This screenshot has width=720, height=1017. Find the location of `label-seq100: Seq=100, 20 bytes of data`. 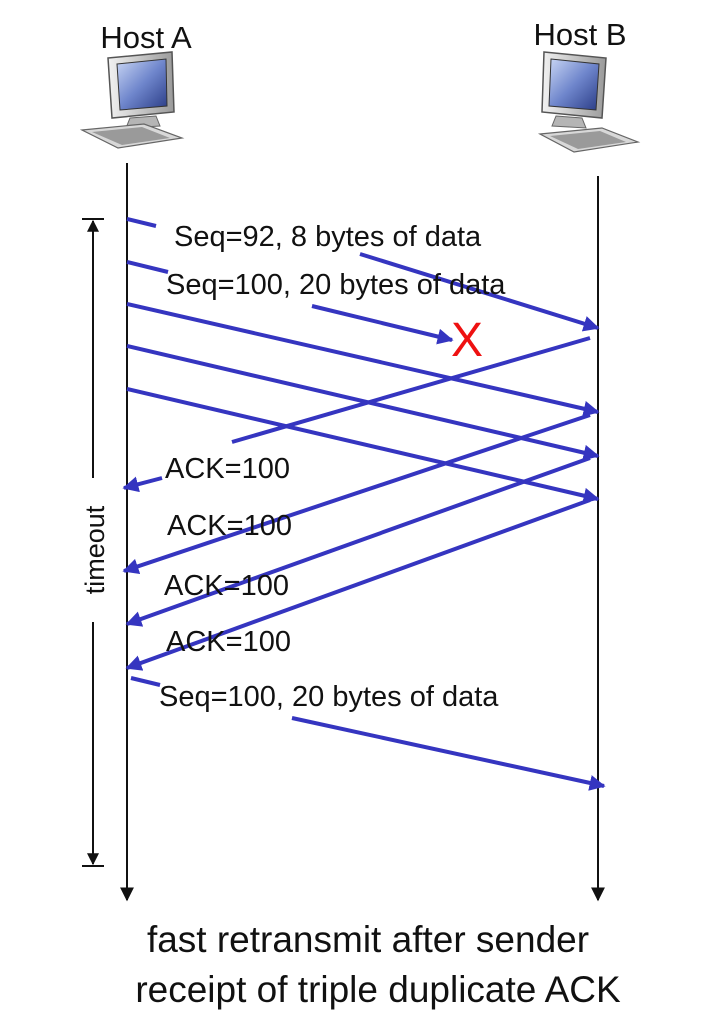

label-seq100: Seq=100, 20 bytes of data is located at coordinates (336, 285).